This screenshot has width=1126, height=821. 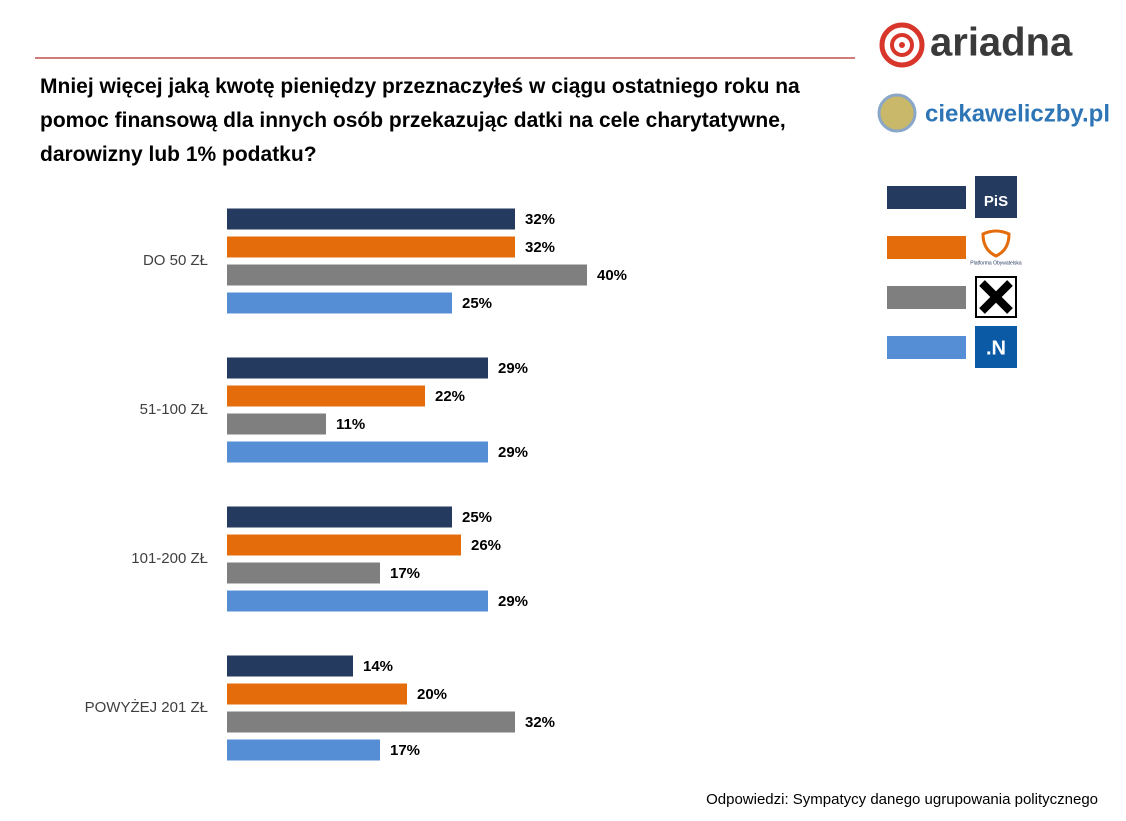 I want to click on globe-icon, so click(x=897, y=113).